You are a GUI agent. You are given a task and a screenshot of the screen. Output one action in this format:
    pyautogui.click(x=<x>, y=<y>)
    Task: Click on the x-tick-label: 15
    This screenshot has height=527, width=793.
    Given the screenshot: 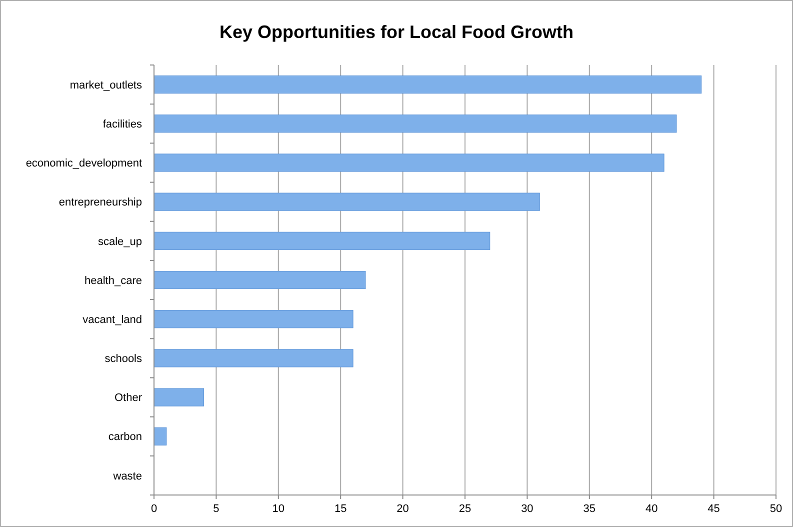 What is the action you would take?
    pyautogui.click(x=340, y=509)
    